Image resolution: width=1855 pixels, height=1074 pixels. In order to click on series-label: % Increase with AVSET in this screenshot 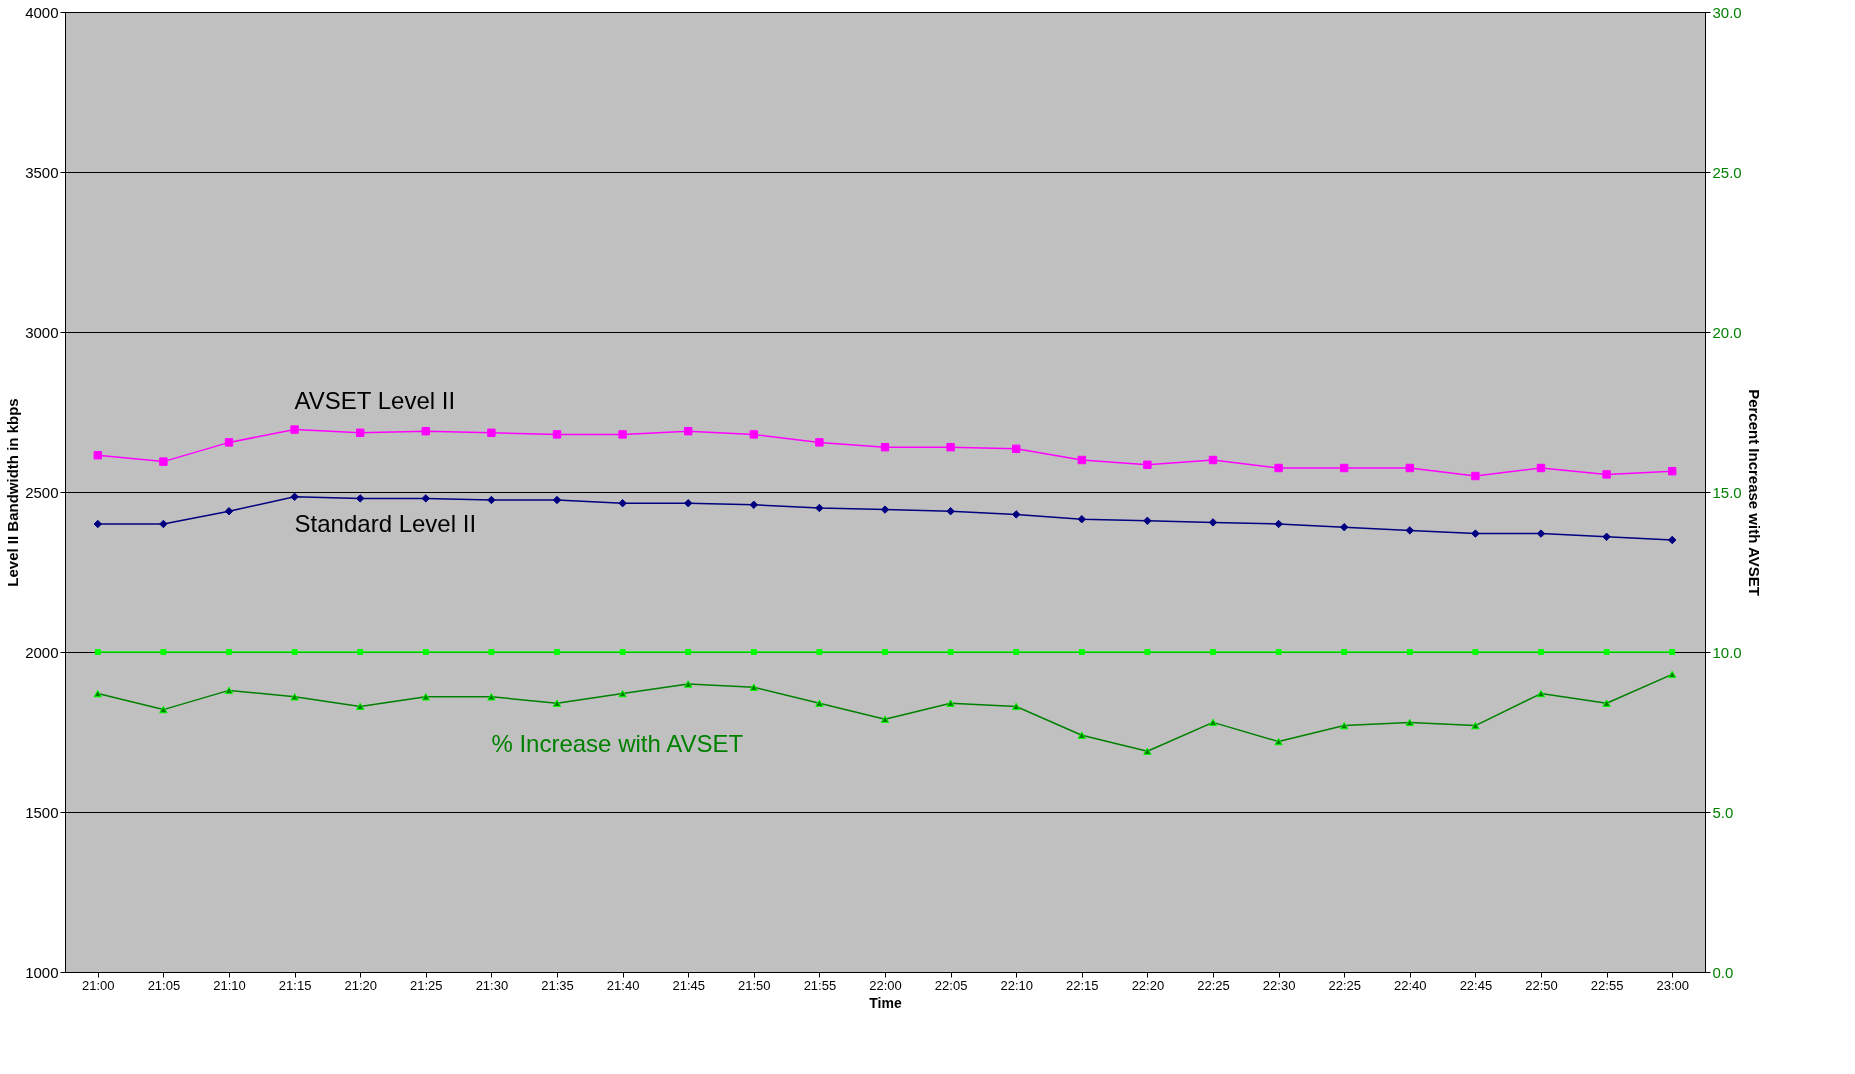, I will do `click(617, 743)`.